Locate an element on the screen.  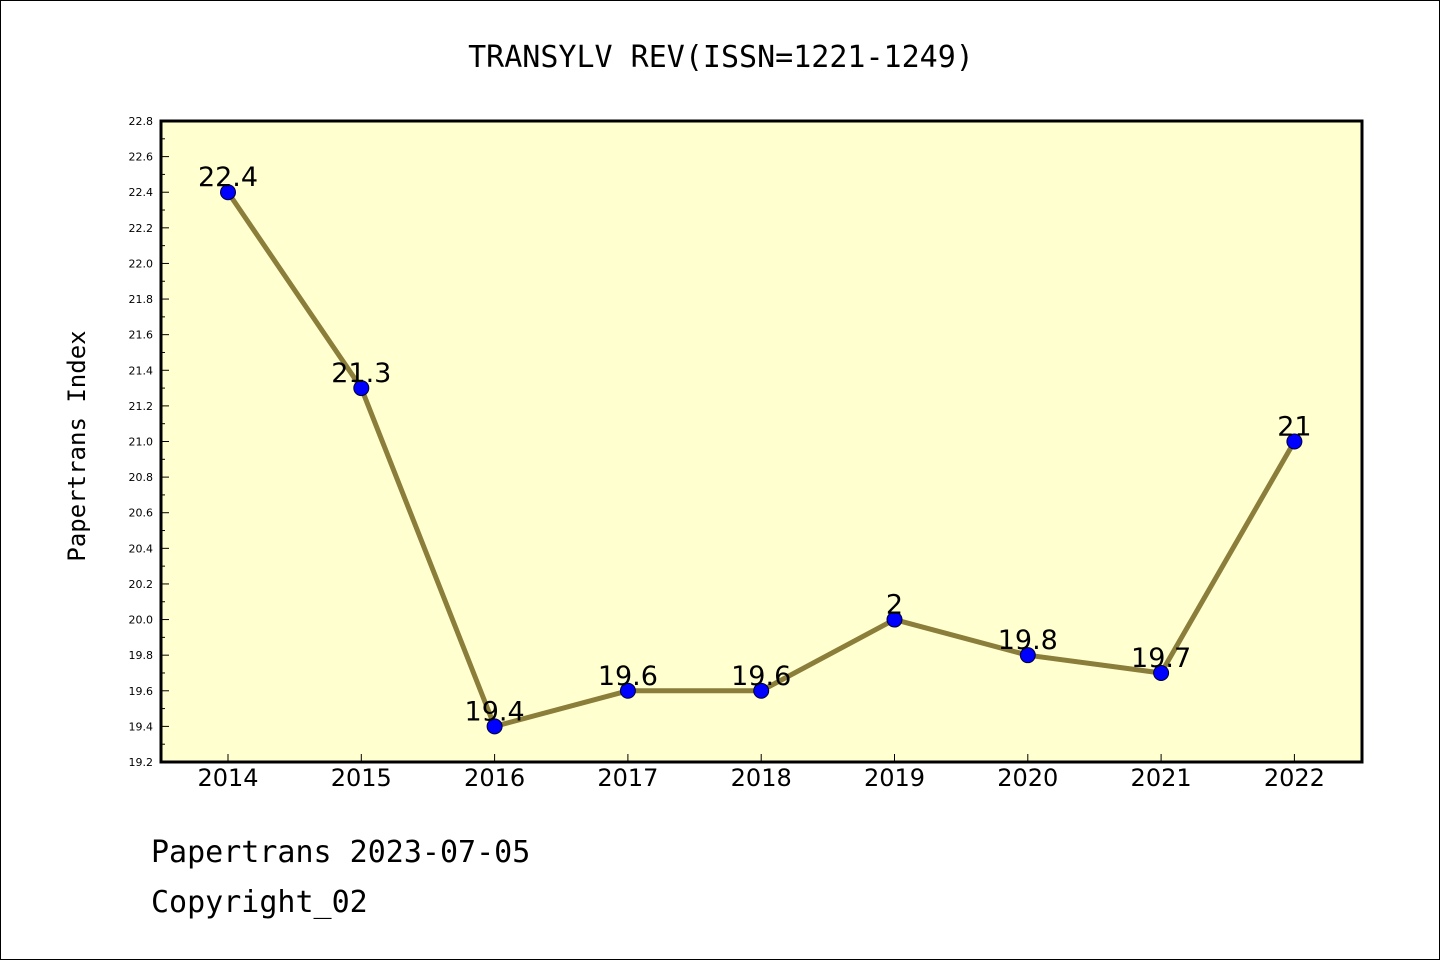
x-tick-label: 2017 is located at coordinates (627, 778).